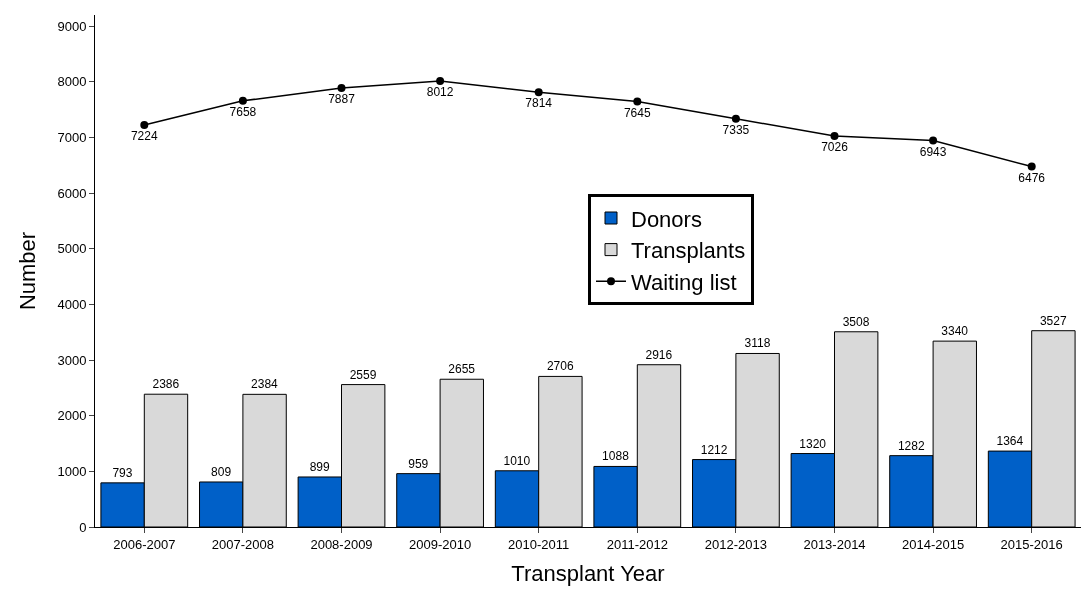 This screenshot has height=597, width=1091. I want to click on y-tick-label: 9000, so click(72, 26).